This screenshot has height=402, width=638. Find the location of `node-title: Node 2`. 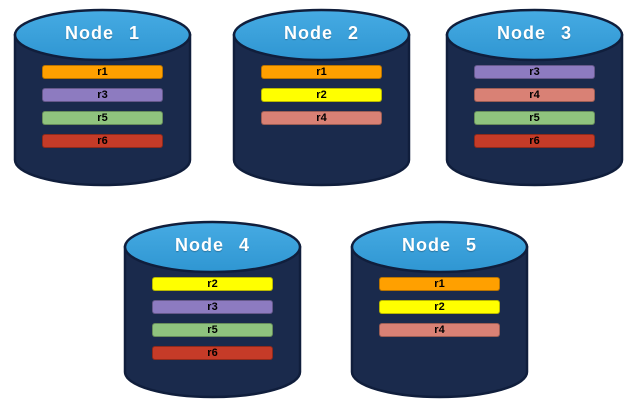

node-title: Node 2 is located at coordinates (321, 33).